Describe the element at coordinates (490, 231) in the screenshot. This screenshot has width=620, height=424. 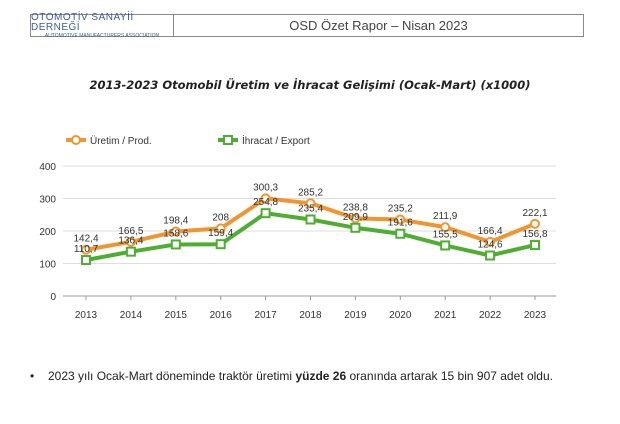
I see `data-label: 166,4` at that location.